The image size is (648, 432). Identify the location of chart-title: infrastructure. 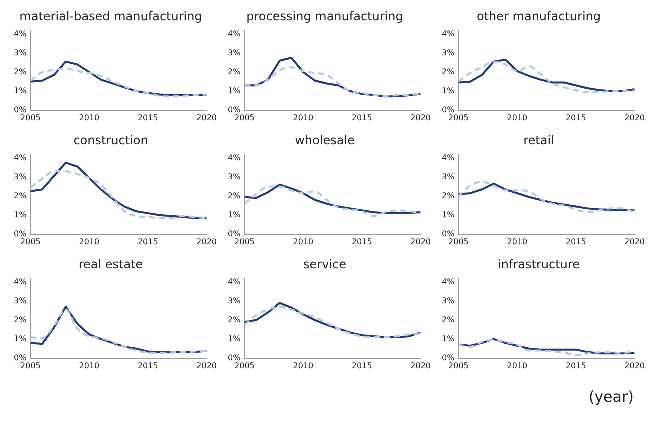
(539, 264).